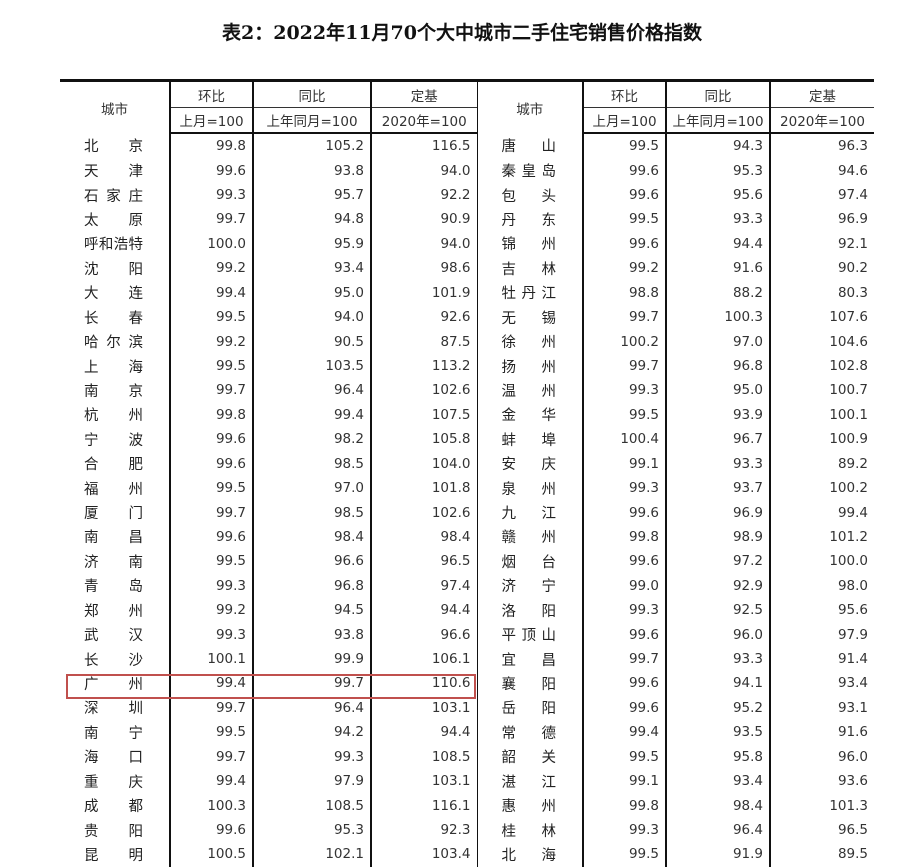  I want to click on city-name: 金华, so click(529, 415).